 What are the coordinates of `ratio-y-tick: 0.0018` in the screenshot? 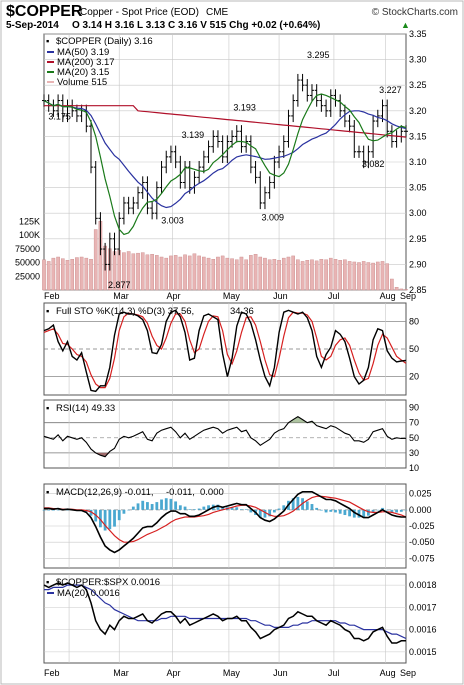 It's located at (423, 585).